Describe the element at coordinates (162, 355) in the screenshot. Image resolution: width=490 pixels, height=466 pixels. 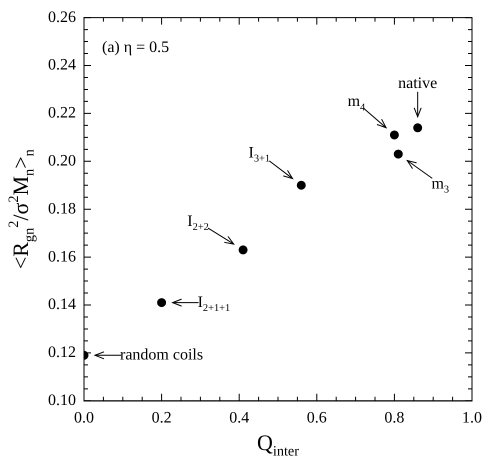
I see `annotation: random coils` at that location.